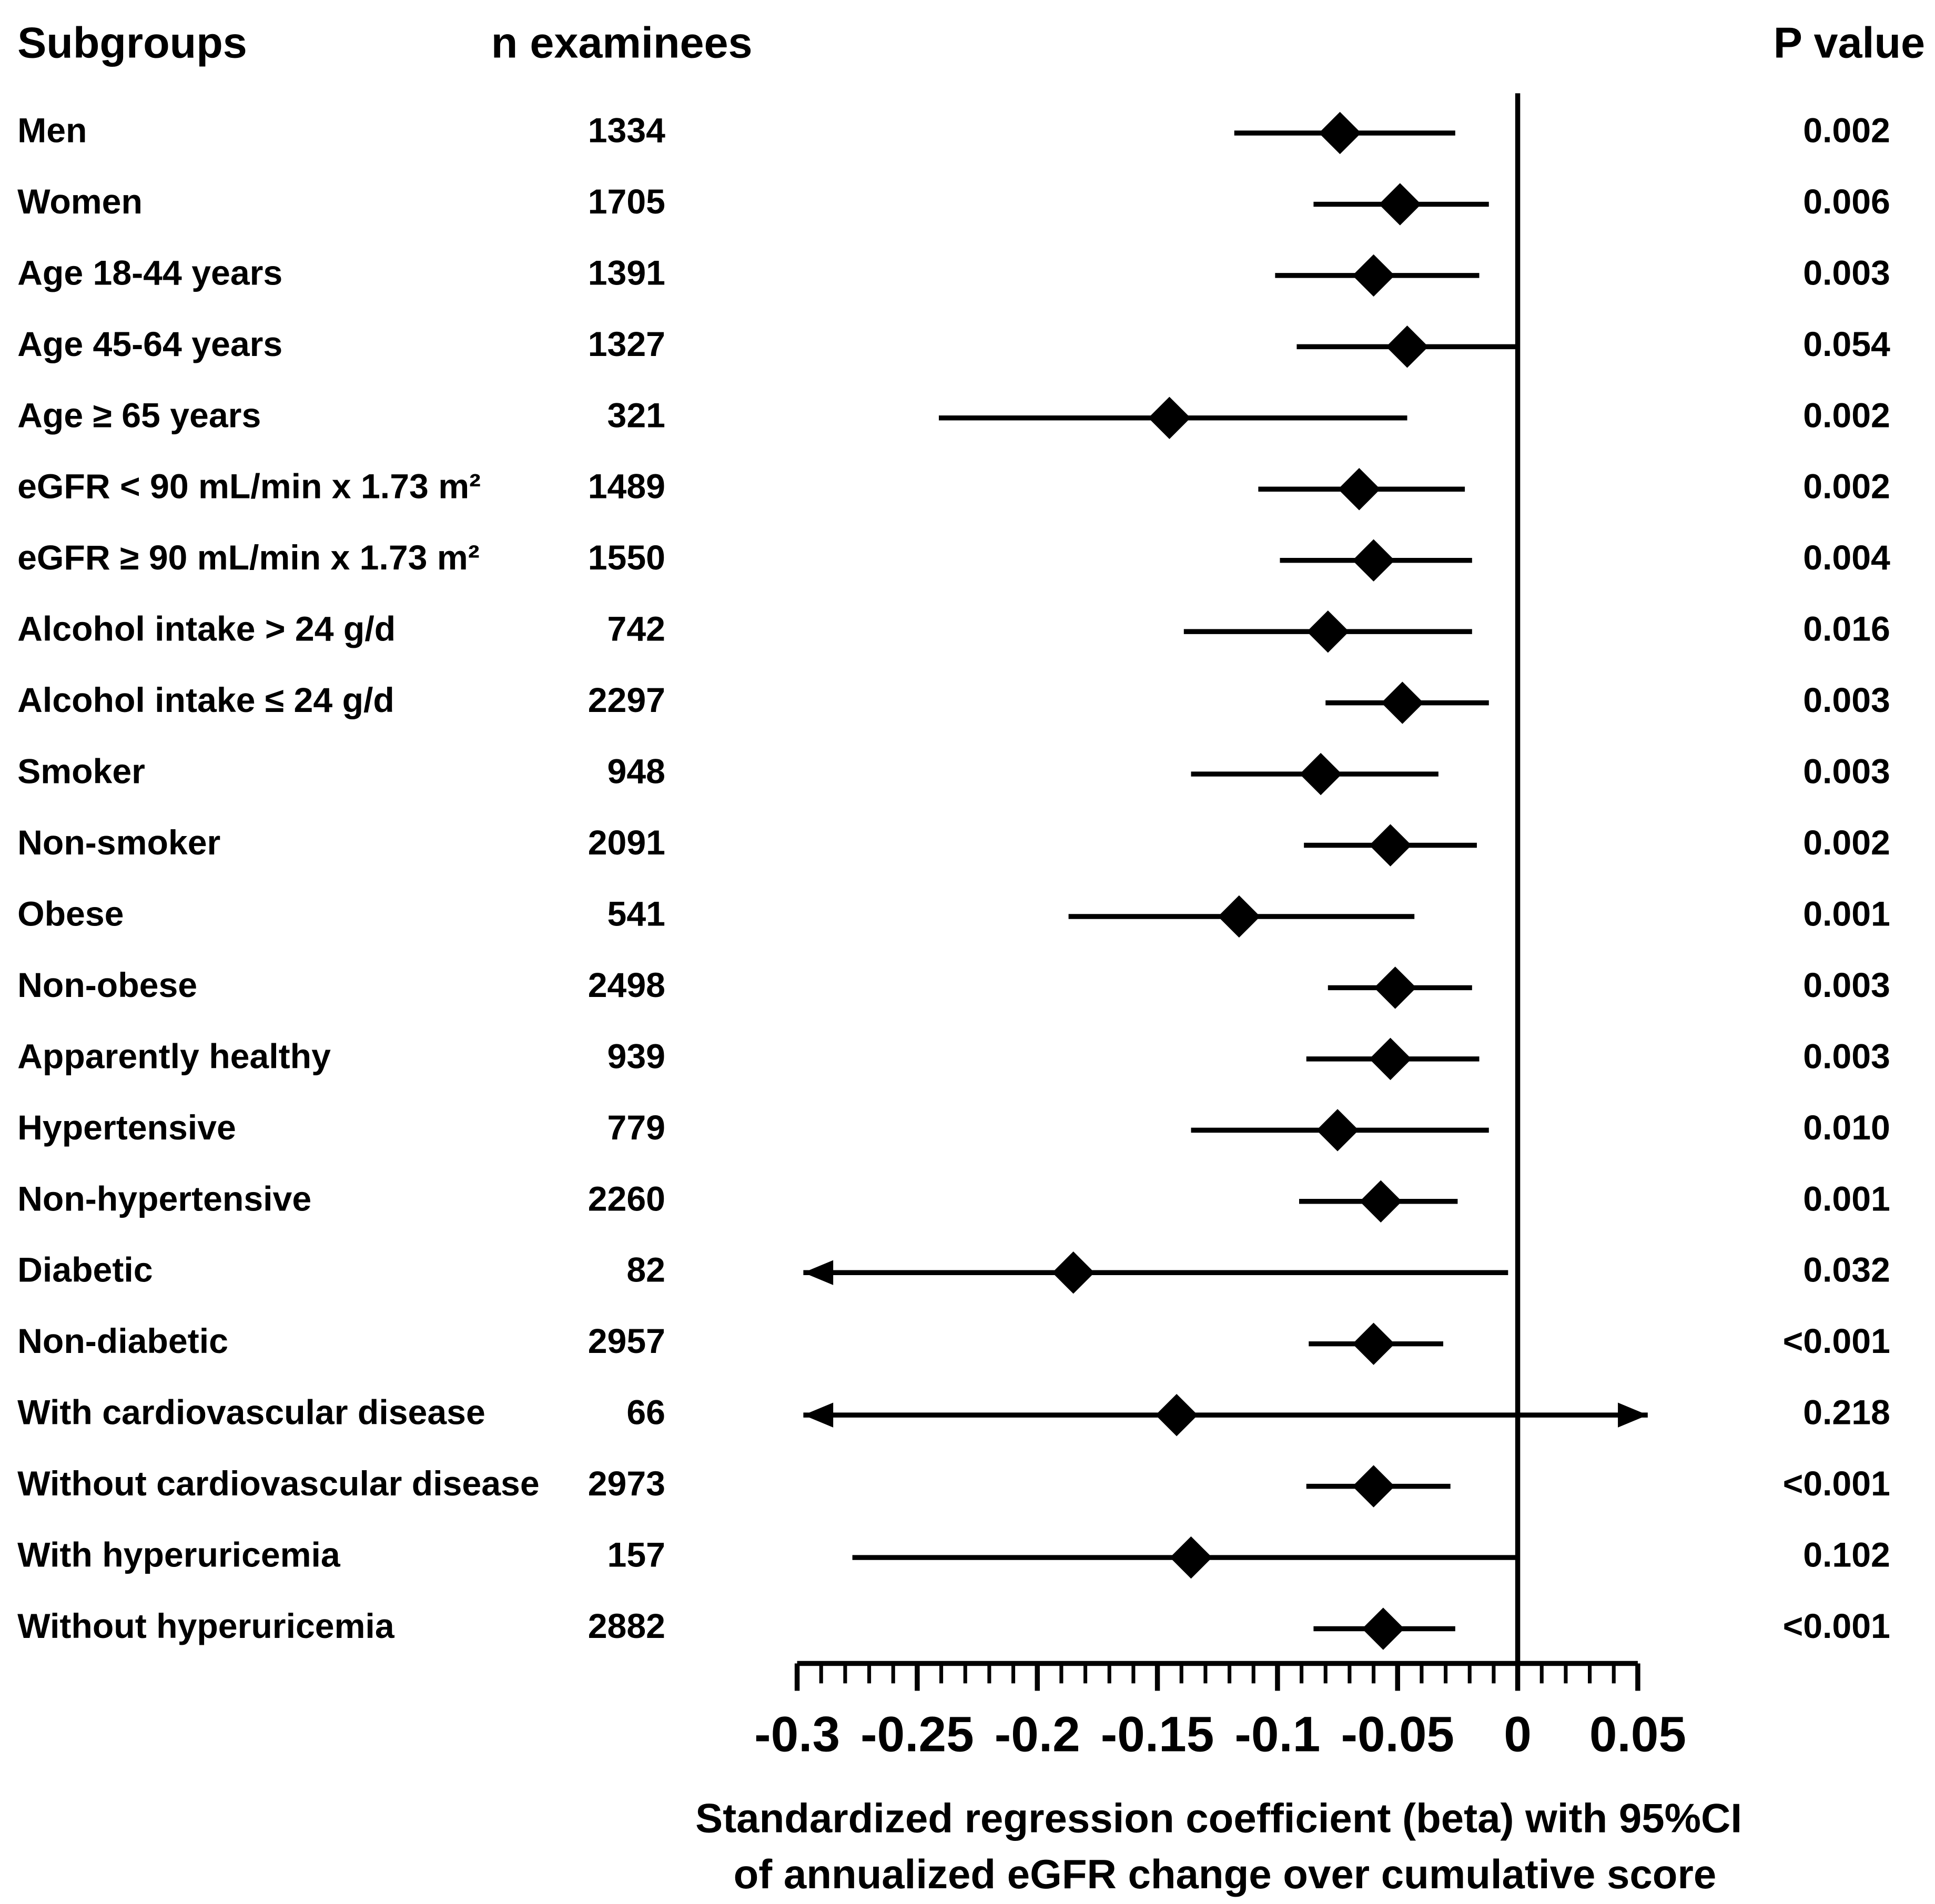 The width and height of the screenshot is (1935, 1904). What do you see at coordinates (52, 130) in the screenshot?
I see `subgroup-label: Men` at bounding box center [52, 130].